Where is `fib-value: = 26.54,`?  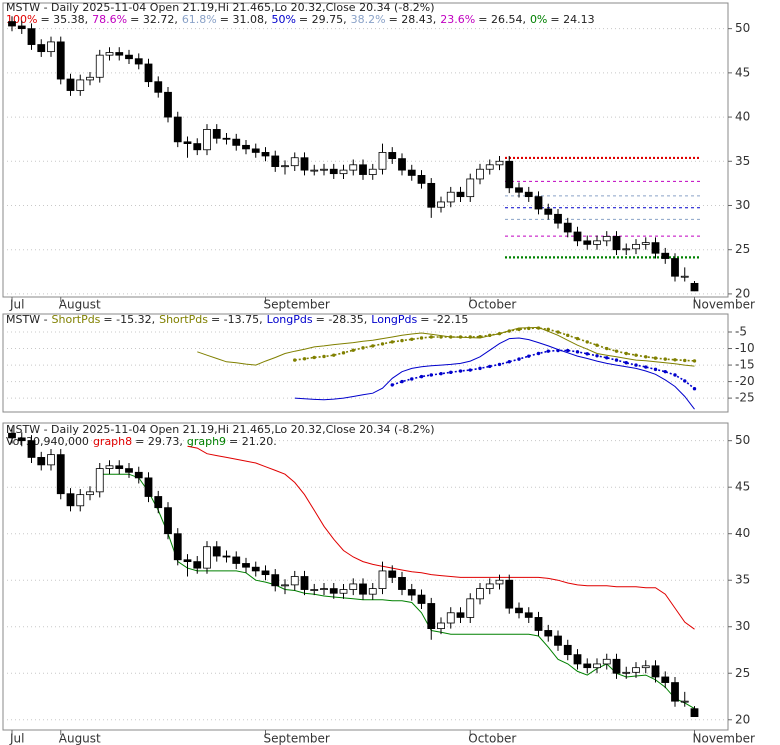
fib-value: = 26.54, is located at coordinates (502, 19).